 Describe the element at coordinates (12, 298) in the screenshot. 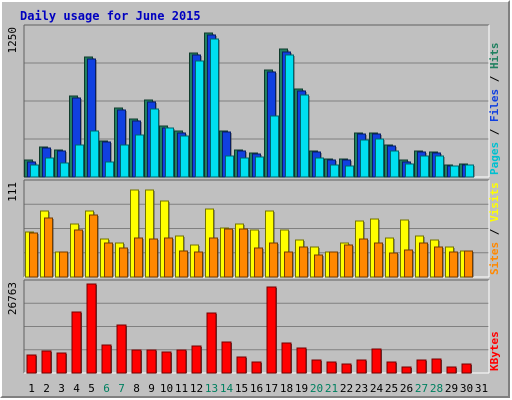

I see `bottom-max-label: 26763` at that location.